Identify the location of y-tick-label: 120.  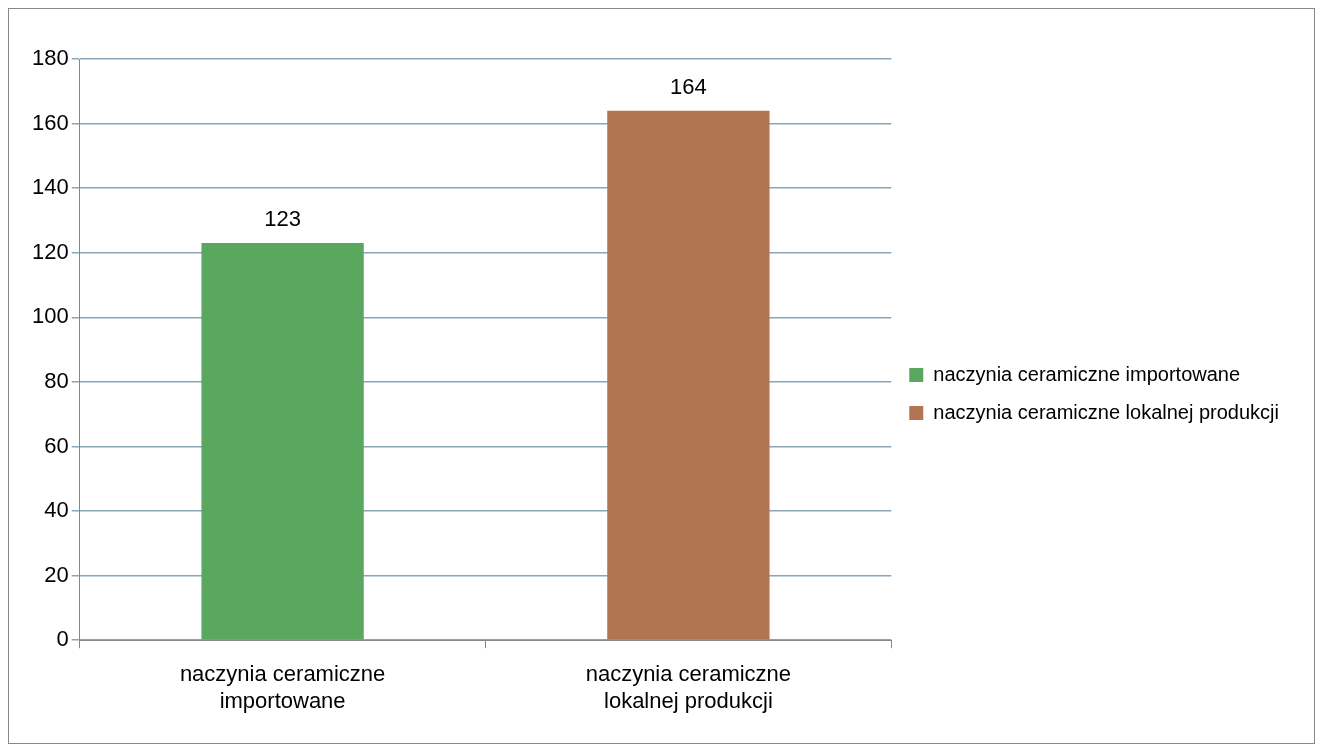
(50, 251).